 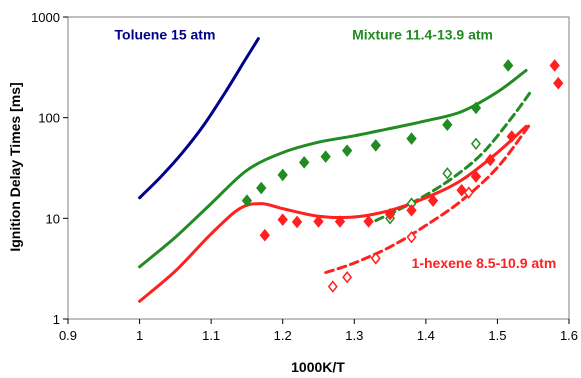 I want to click on y-tick-label: 100, so click(x=49, y=118).